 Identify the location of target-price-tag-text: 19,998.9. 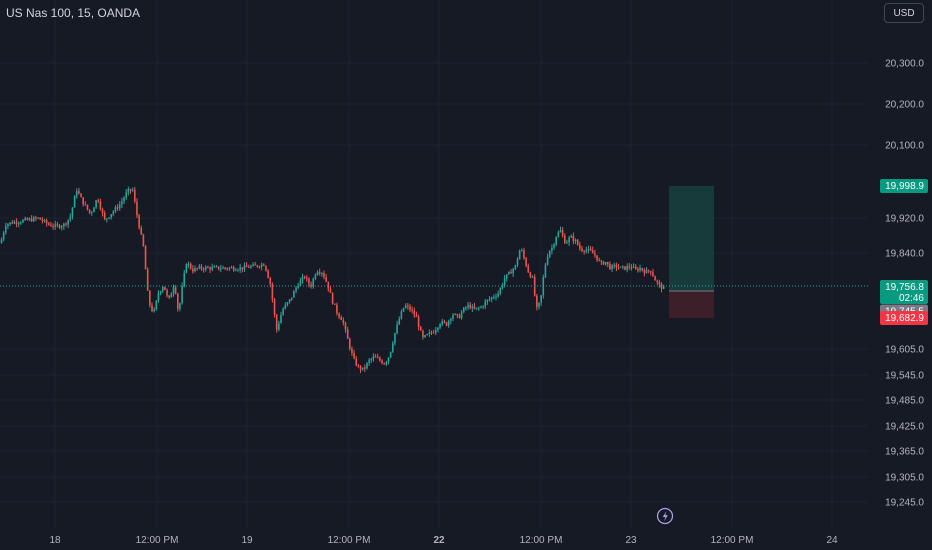
(904, 186).